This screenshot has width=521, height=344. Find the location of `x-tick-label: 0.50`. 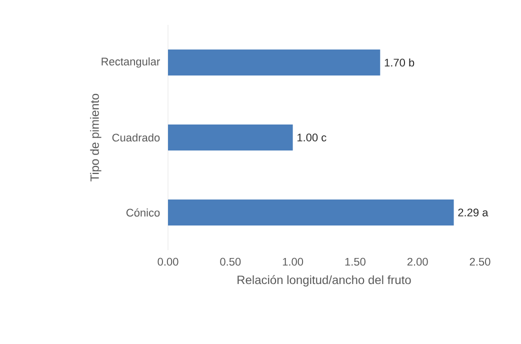

x-tick-label: 0.50 is located at coordinates (230, 262).